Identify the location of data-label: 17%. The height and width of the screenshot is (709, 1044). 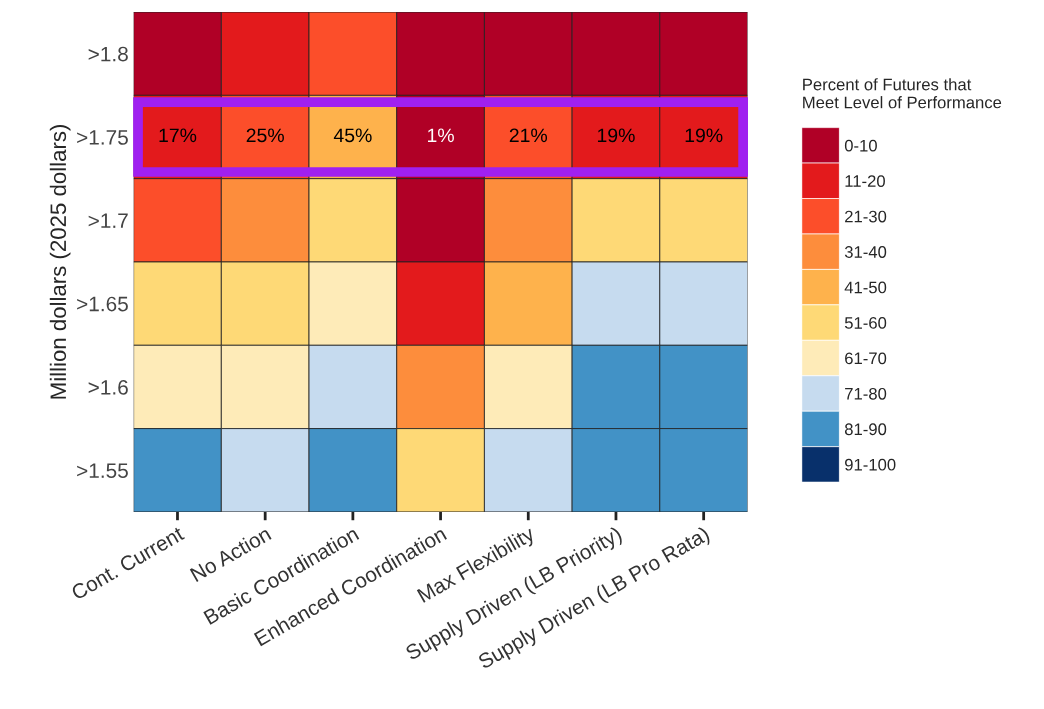
(178, 135).